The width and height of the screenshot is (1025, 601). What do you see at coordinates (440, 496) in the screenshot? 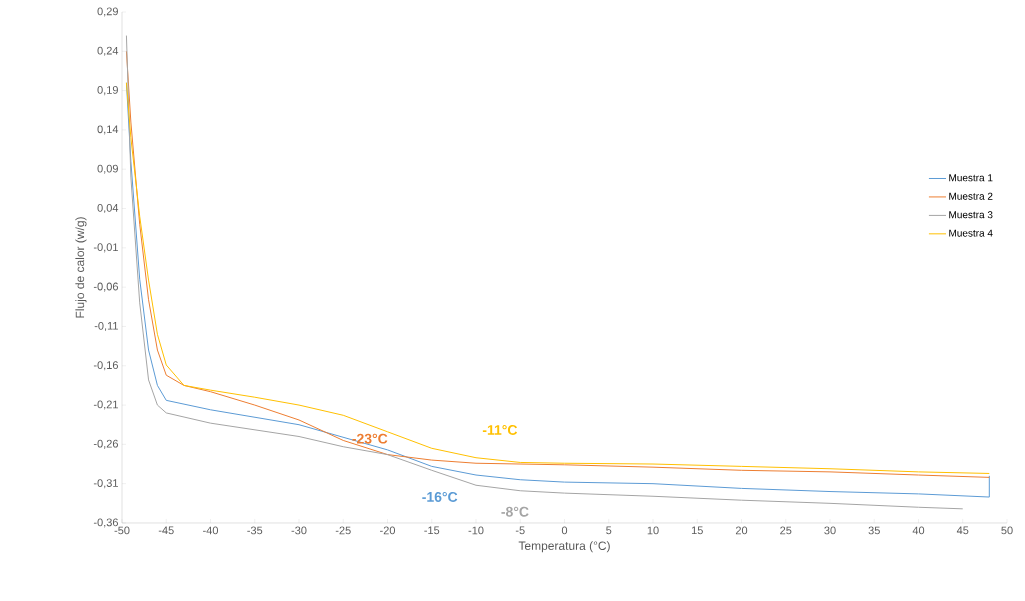
I see `annotation: -16°C` at bounding box center [440, 496].